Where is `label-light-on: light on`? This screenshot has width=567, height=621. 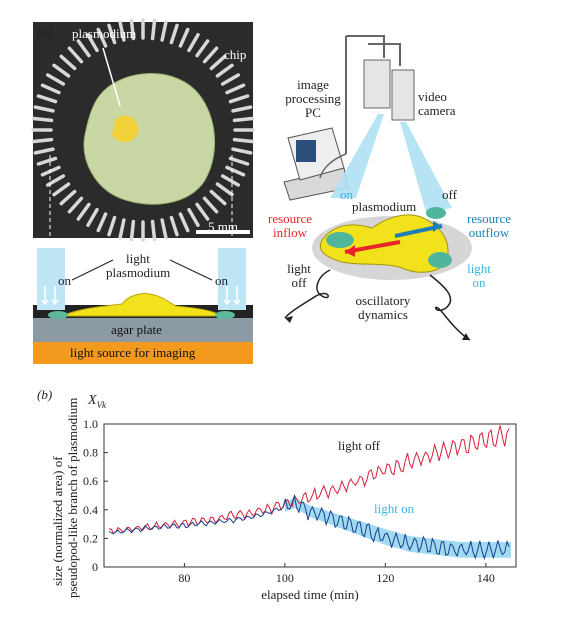 label-light-on: light on is located at coordinates (479, 275).